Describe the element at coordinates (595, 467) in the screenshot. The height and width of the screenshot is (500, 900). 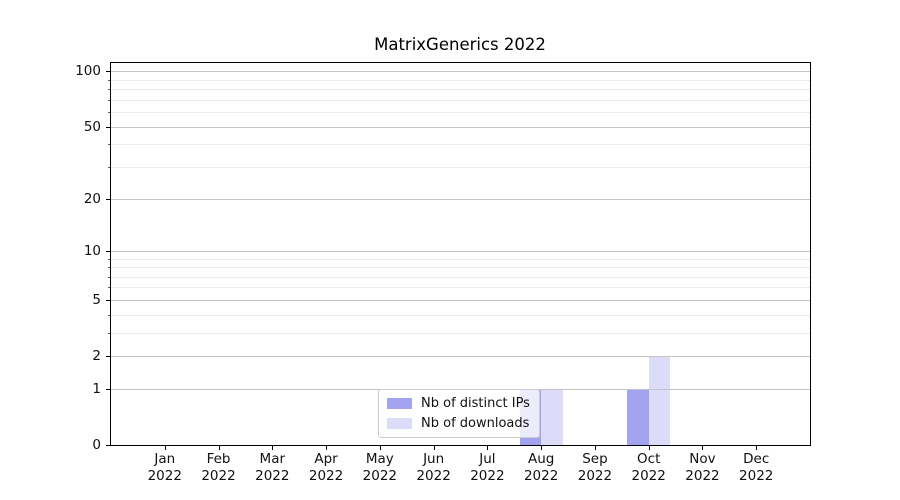
I see `x-tick-label-sep: Sep 2022` at that location.